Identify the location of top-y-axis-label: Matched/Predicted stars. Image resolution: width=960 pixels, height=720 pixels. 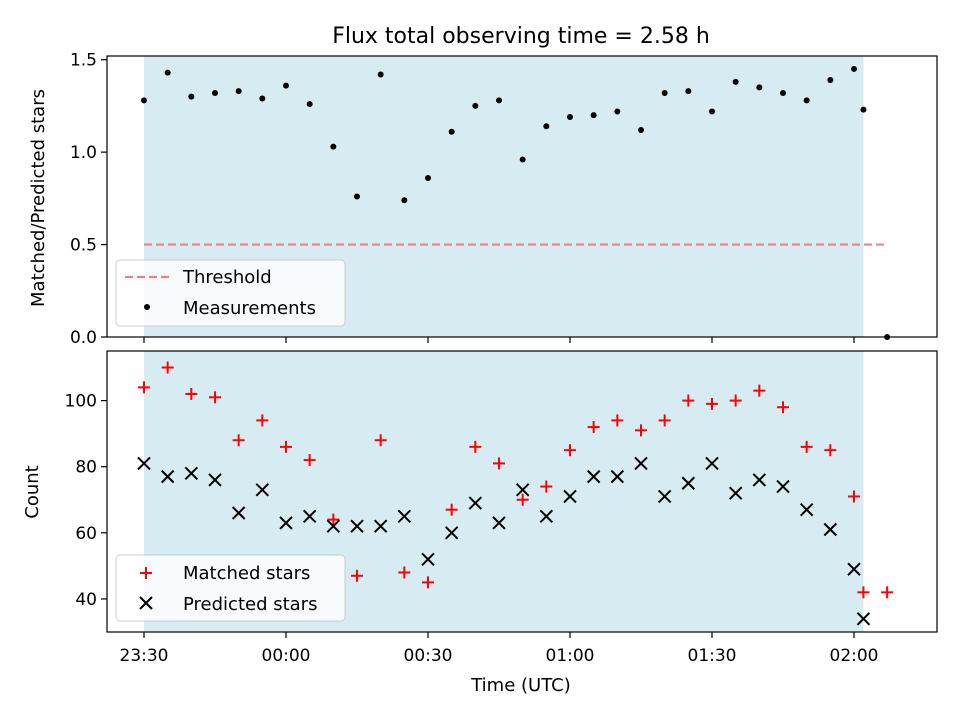
(38, 198).